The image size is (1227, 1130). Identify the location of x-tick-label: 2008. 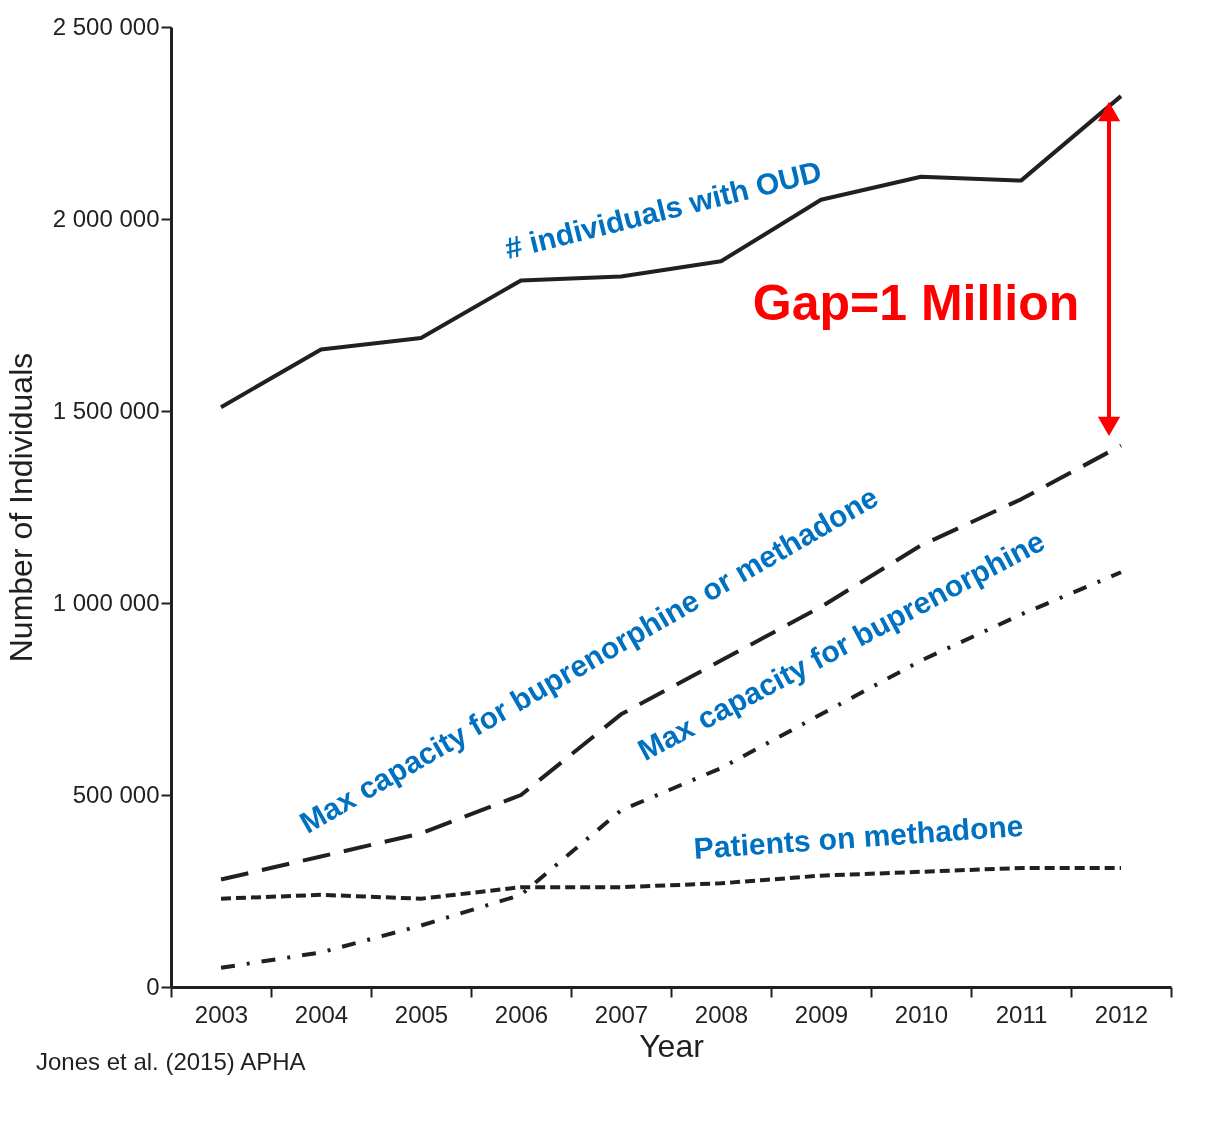
(721, 1014).